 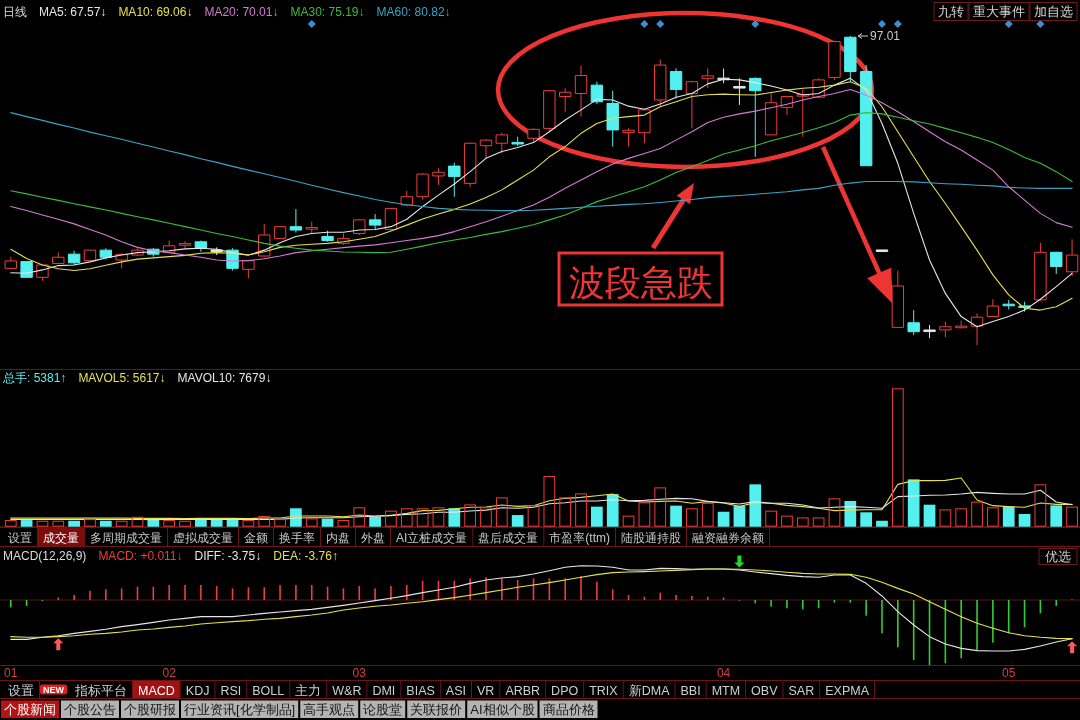 I want to click on text: SAR, so click(x=801, y=690).